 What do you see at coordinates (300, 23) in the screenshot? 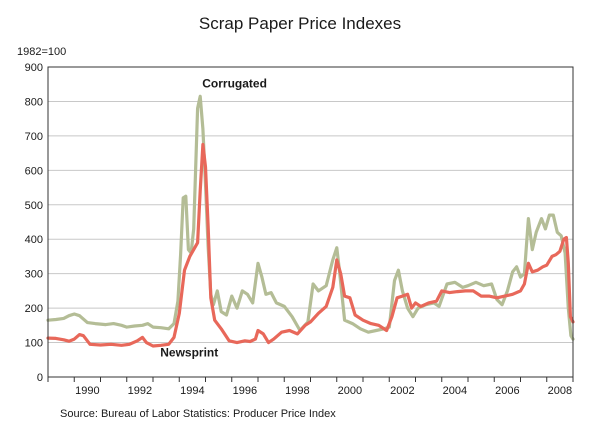
I see `chart-title: Scrap Paper Price Indexes` at bounding box center [300, 23].